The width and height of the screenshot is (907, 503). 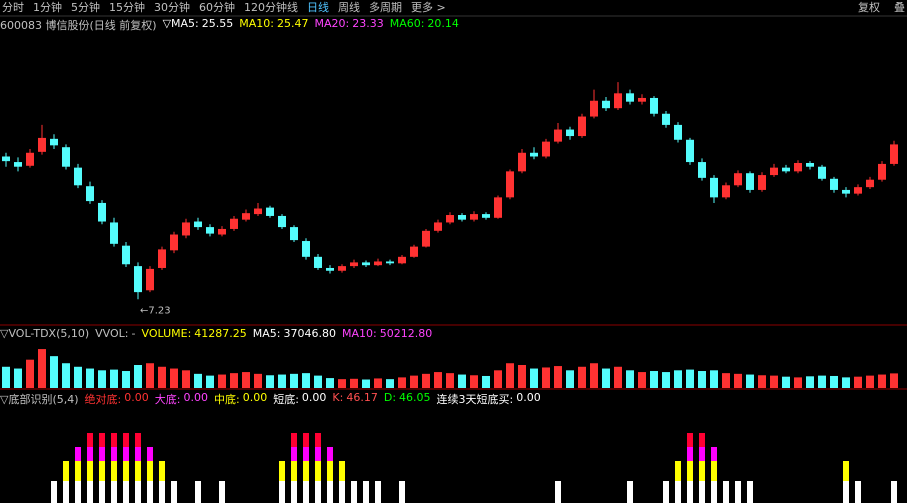 What do you see at coordinates (47, 7) in the screenshot?
I see `period-tab: 1分钟` at bounding box center [47, 7].